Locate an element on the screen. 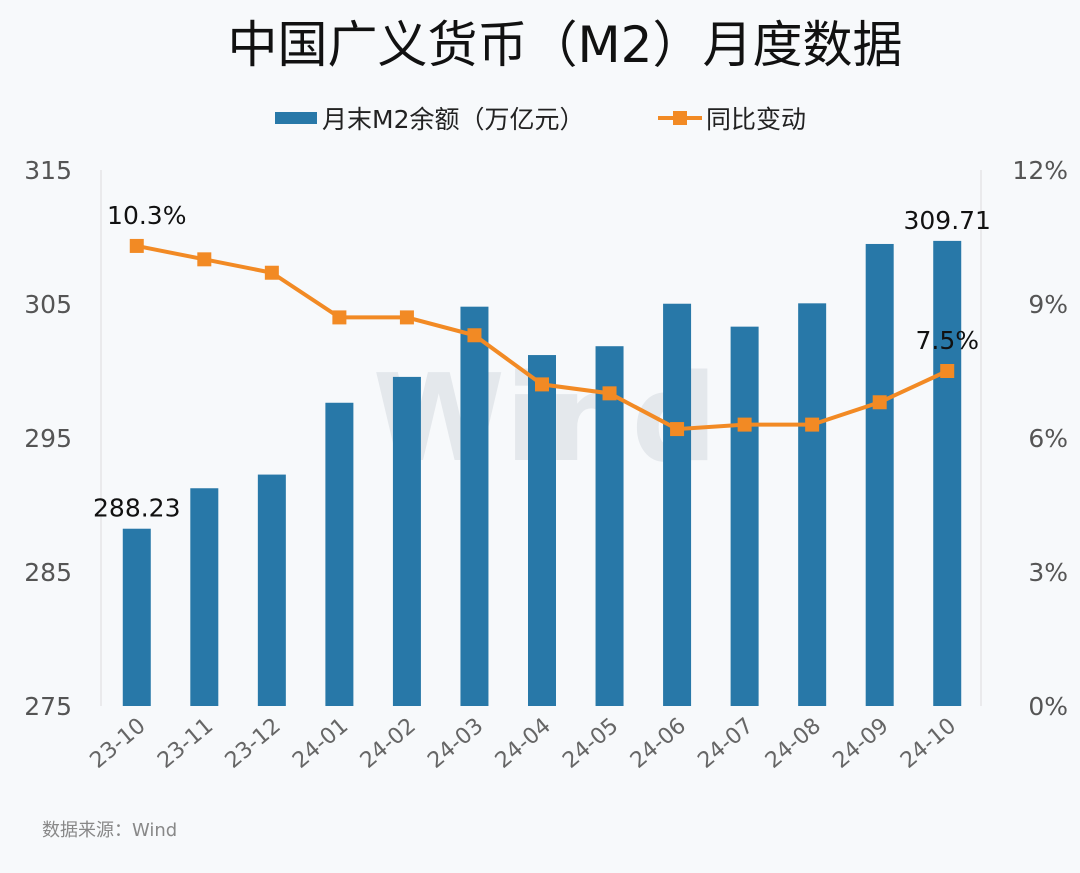  right-tick: 0% is located at coordinates (1048, 706).